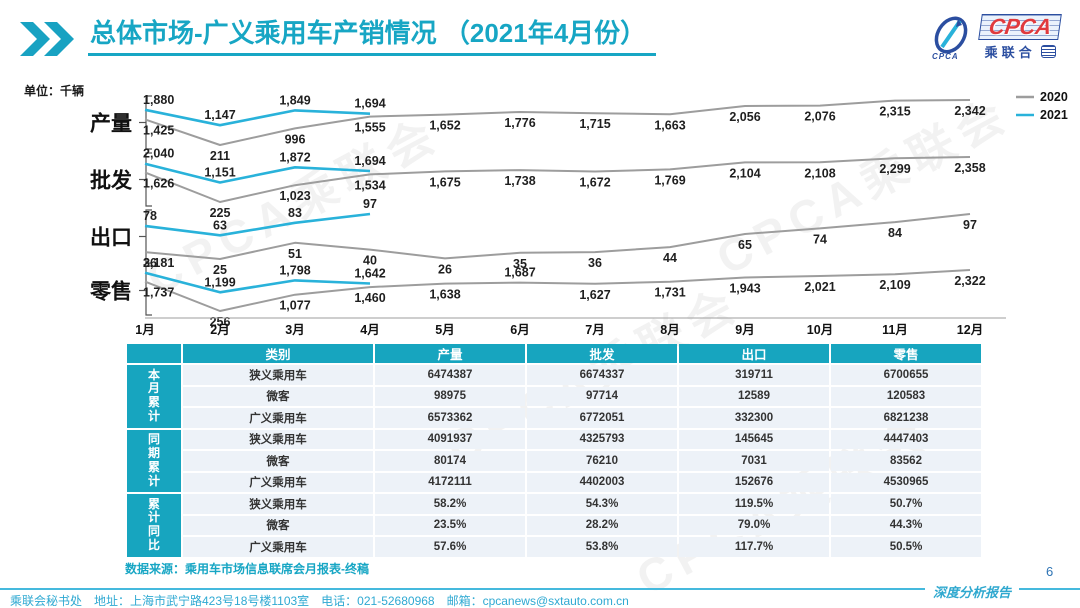 The width and height of the screenshot is (1080, 608). What do you see at coordinates (247, 569) in the screenshot?
I see `data-source-note: 数据来源：乘用车市场信息联席会月报表-终稿` at bounding box center [247, 569].